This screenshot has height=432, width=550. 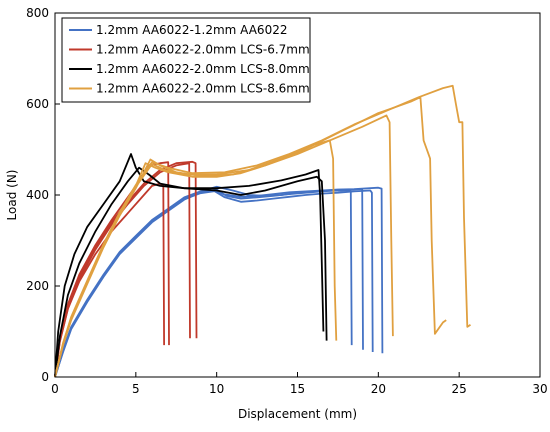 What do you see at coordinates (191, 30) in the screenshot?
I see `legend-label: 1.2mm AA6022-1.2mm AA6022` at bounding box center [191, 30].